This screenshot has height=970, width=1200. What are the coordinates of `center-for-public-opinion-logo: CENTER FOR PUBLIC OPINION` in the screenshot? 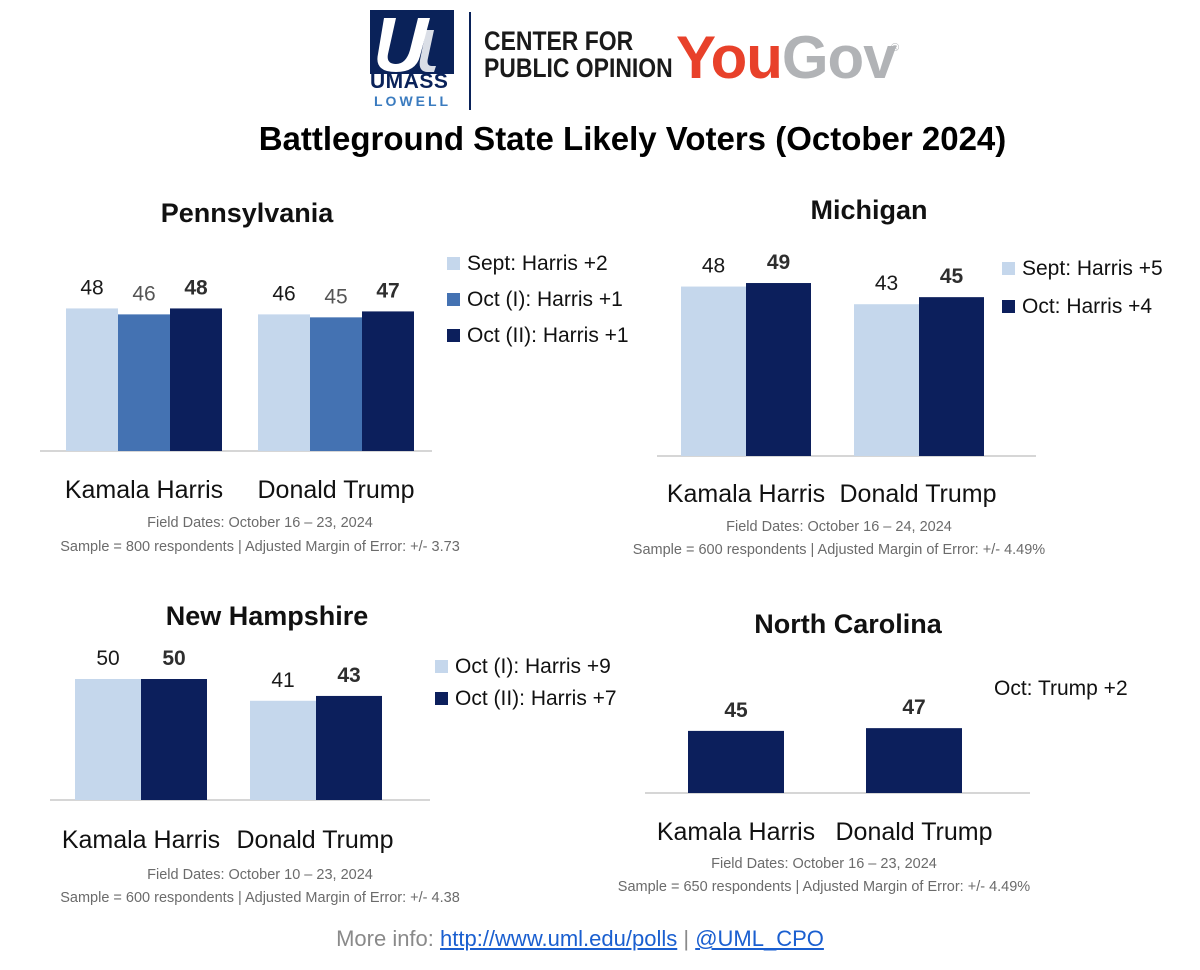 It's located at (578, 55).